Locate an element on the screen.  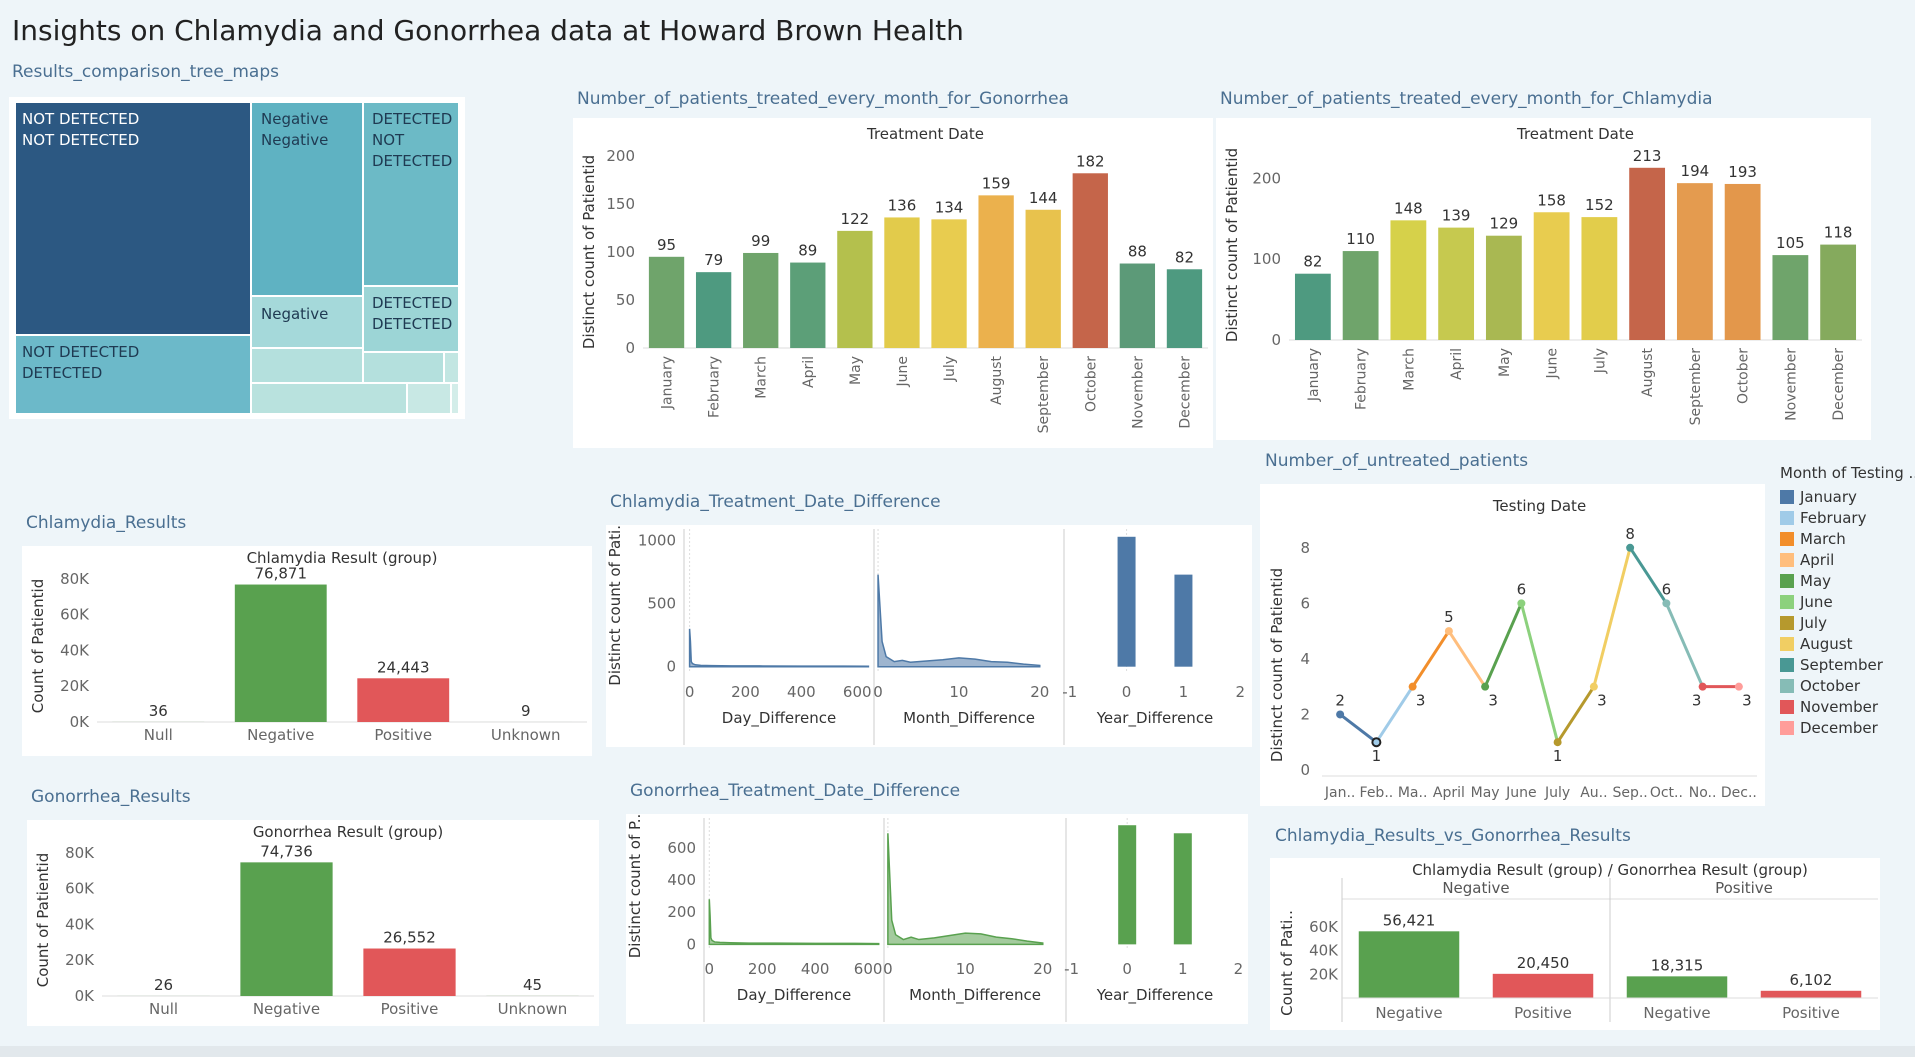
legend-item: February is located at coordinates (1847, 517).